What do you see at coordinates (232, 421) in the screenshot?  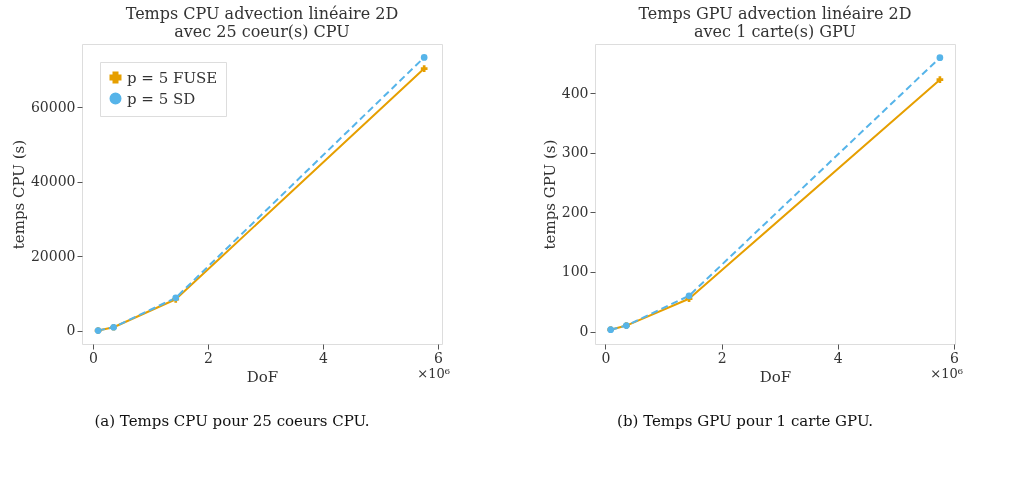 I see `text: (a) Temps CPU pour 25 coeurs CPU.` at bounding box center [232, 421].